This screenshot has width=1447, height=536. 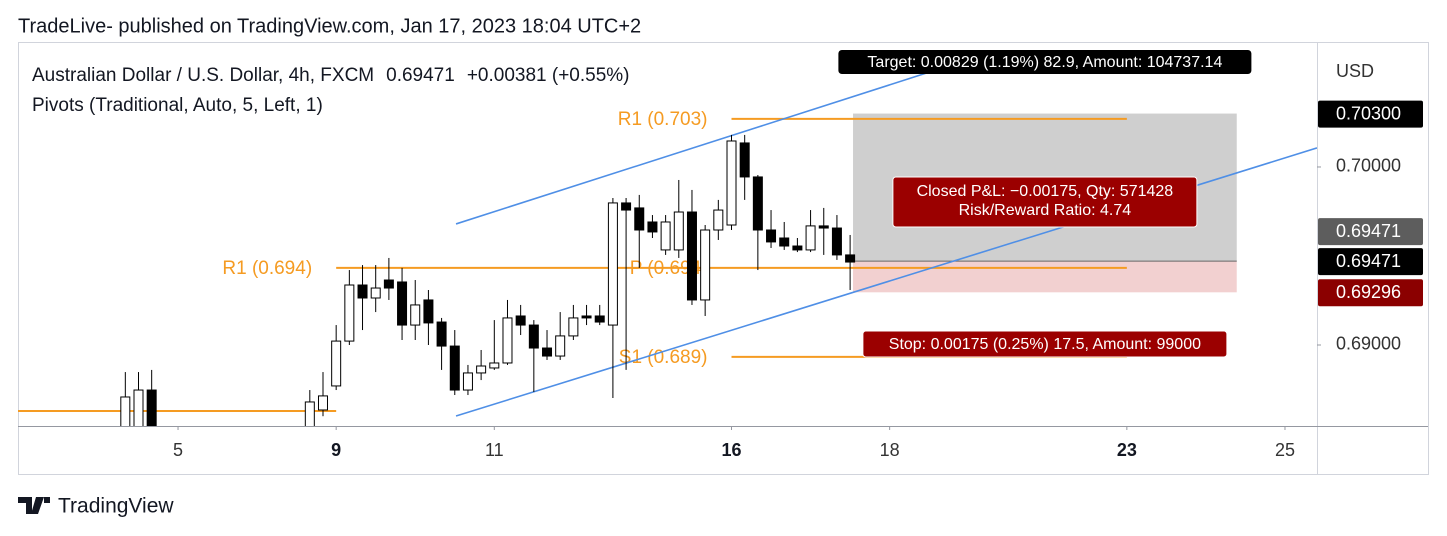 I want to click on logo-mark, so click(x=34, y=505).